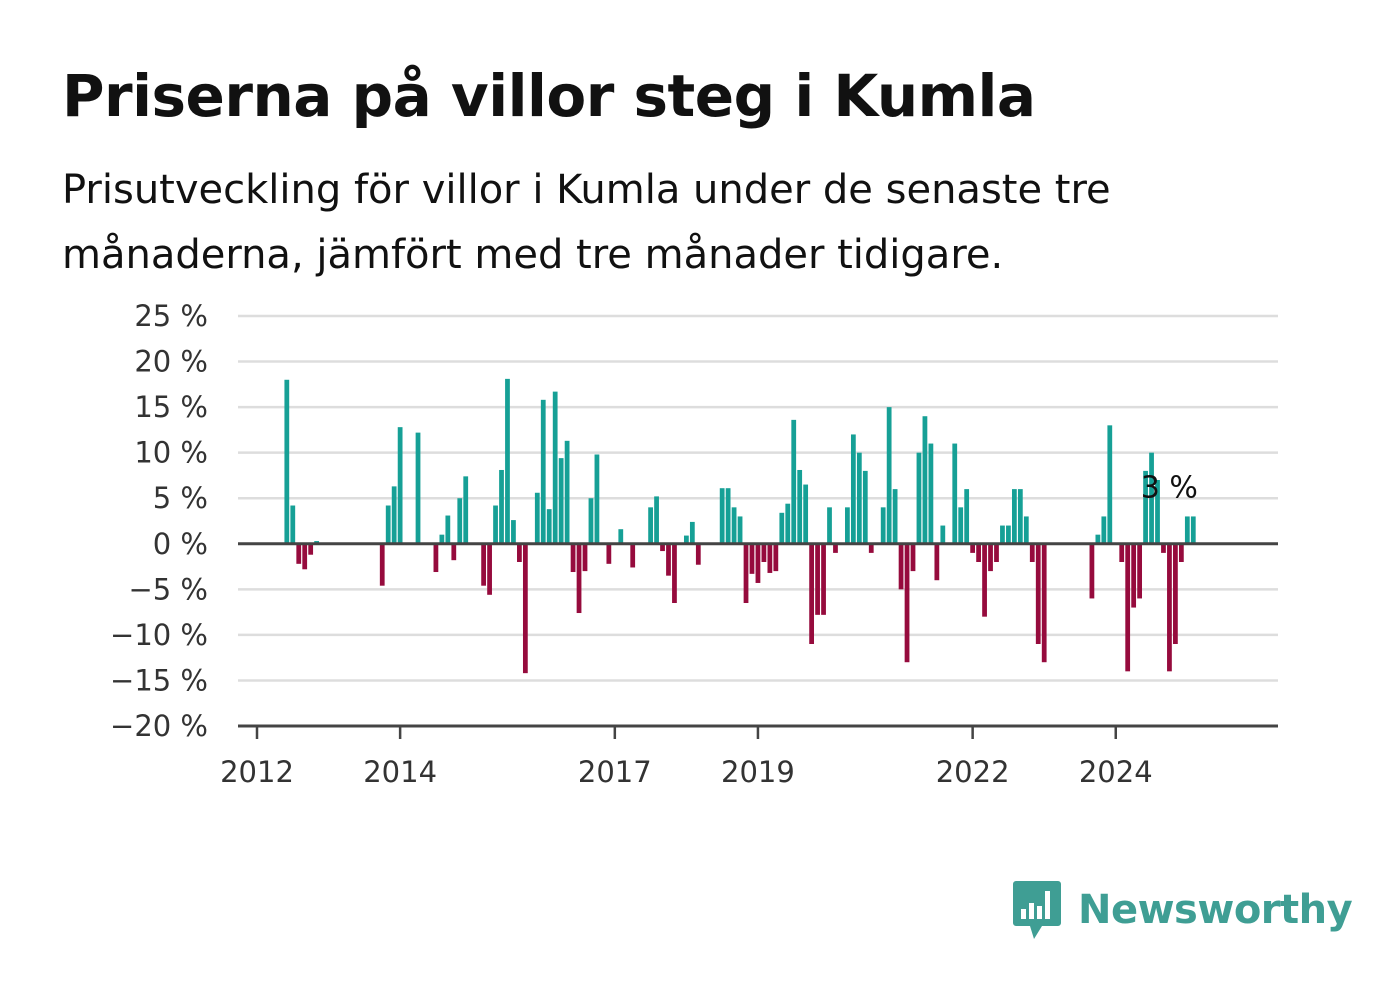 The height and width of the screenshot is (999, 1382). Describe the element at coordinates (159, 726) in the screenshot. I see `y-tick-label: −20 %` at that location.